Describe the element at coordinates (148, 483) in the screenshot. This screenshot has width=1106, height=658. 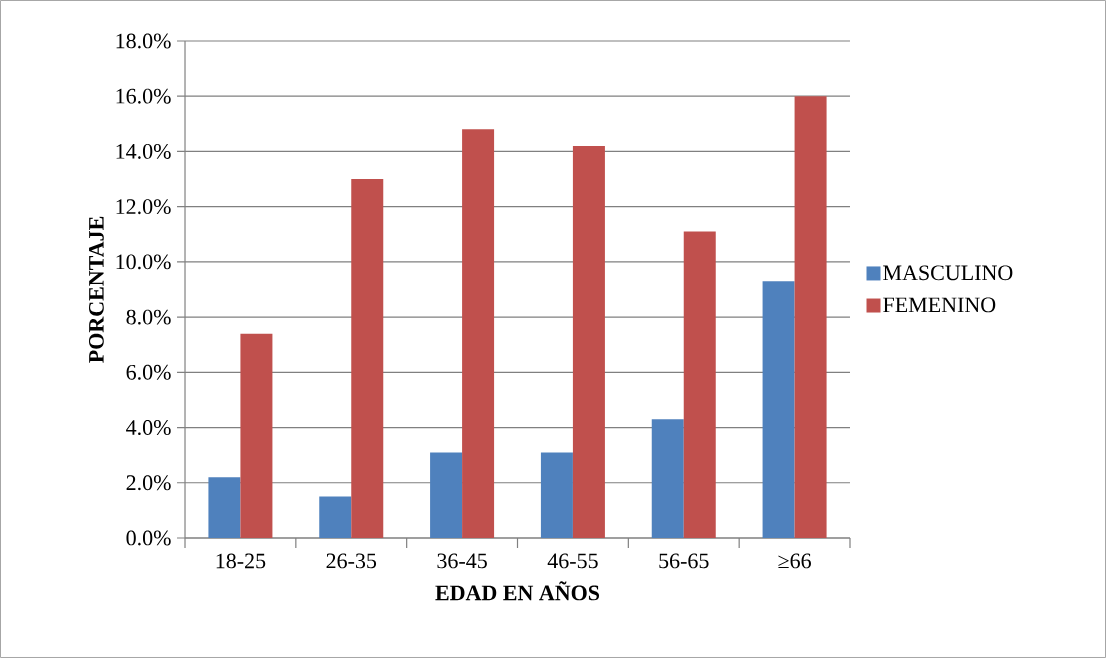
I see `y-tick-label: 2.0%` at that location.